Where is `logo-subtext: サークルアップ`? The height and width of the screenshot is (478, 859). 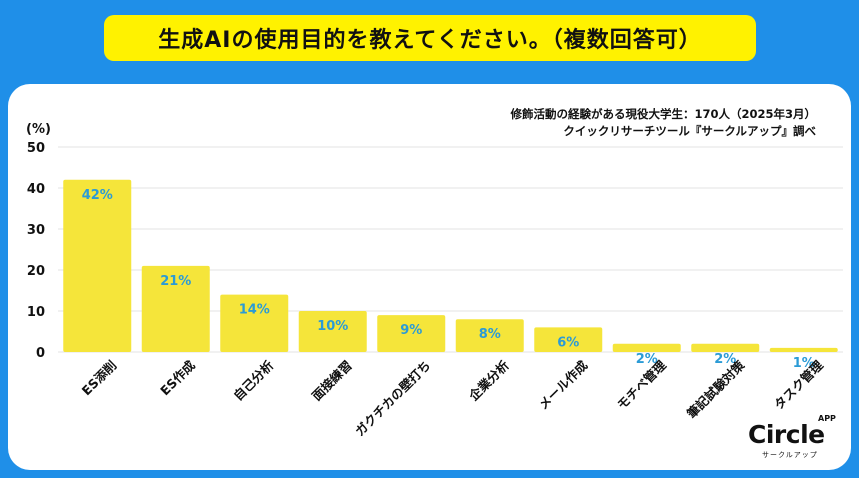
logo-subtext: サークルアップ is located at coordinates (790, 455).